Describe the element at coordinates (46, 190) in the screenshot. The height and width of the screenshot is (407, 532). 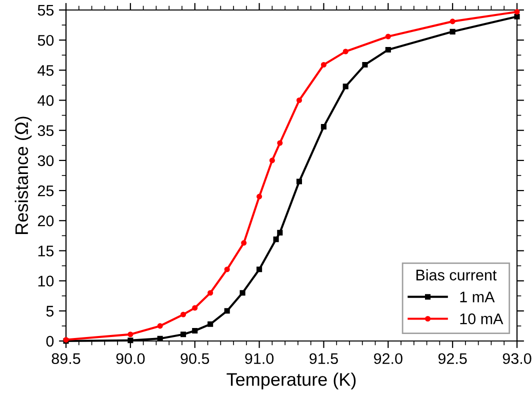
I see `y-tick-label: 25` at that location.